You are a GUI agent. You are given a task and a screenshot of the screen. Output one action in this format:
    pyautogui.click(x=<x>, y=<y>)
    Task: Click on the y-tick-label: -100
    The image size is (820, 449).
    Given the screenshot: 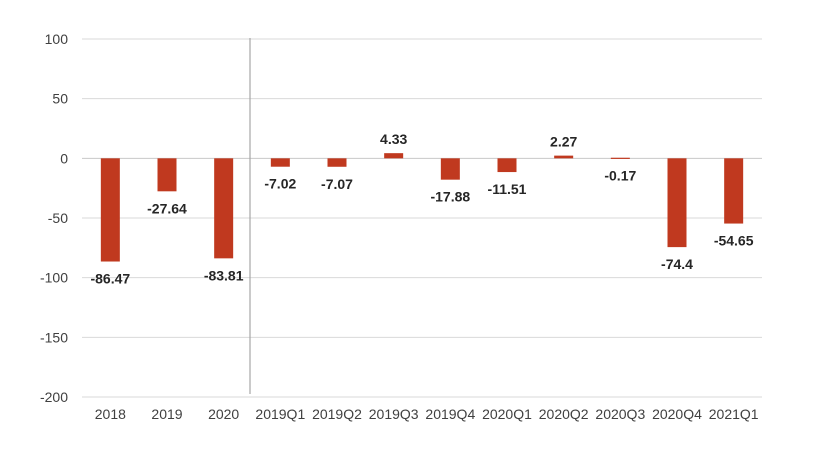 What is the action you would take?
    pyautogui.click(x=54, y=278)
    